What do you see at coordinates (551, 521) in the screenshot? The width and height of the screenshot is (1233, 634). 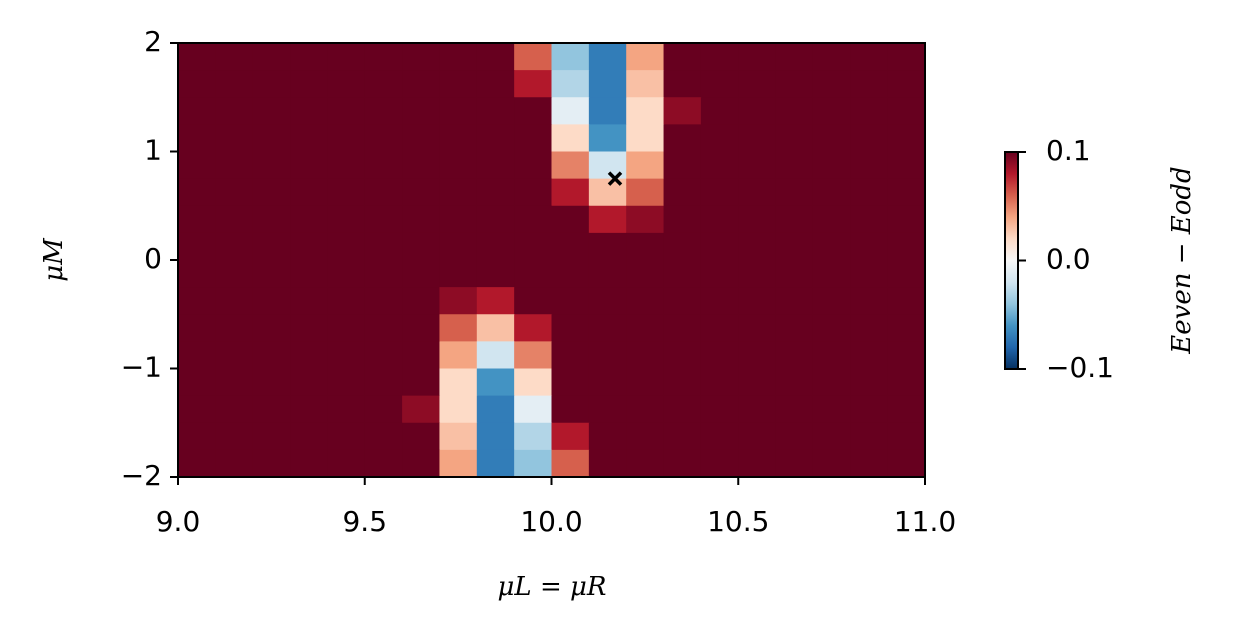 I see `x-tick-label: 10.0` at bounding box center [551, 521].